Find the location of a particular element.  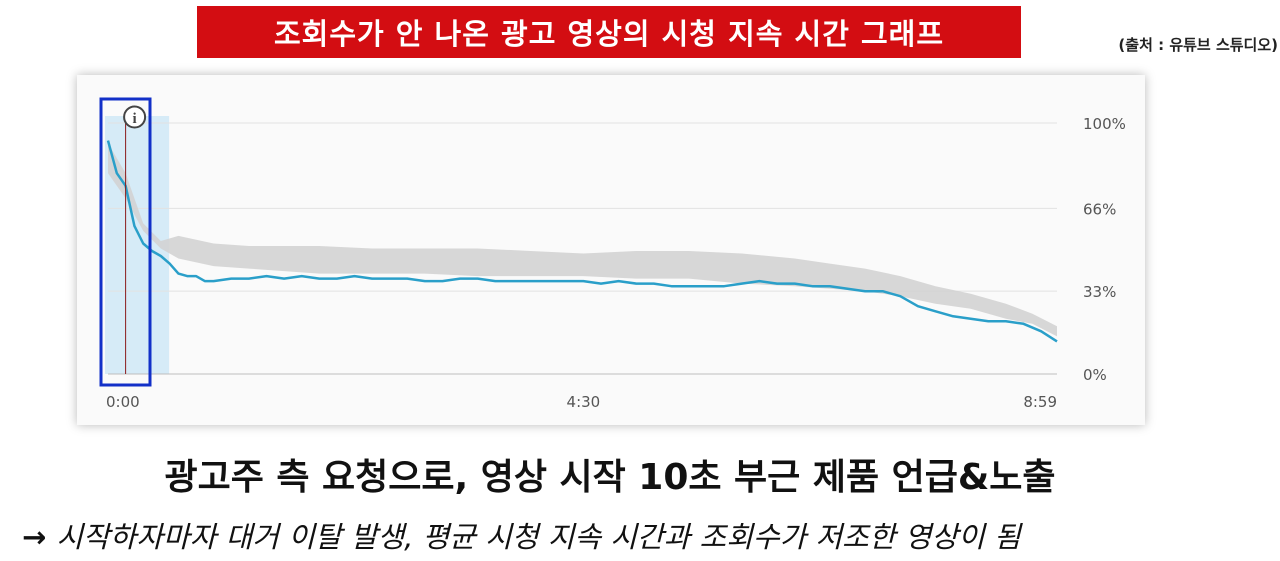

x-tick-label: 8:59 is located at coordinates (1040, 402).